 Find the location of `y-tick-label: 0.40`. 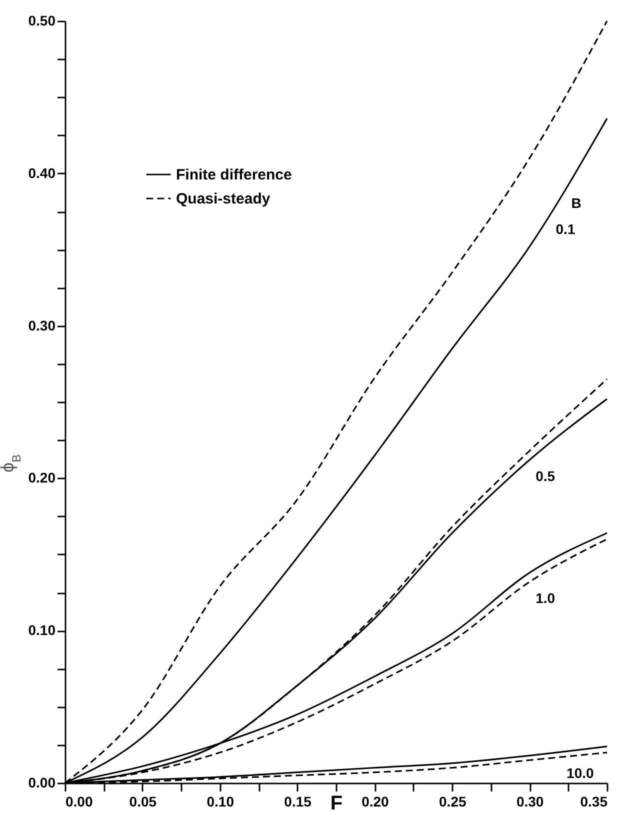

y-tick-label: 0.40 is located at coordinates (42, 172).